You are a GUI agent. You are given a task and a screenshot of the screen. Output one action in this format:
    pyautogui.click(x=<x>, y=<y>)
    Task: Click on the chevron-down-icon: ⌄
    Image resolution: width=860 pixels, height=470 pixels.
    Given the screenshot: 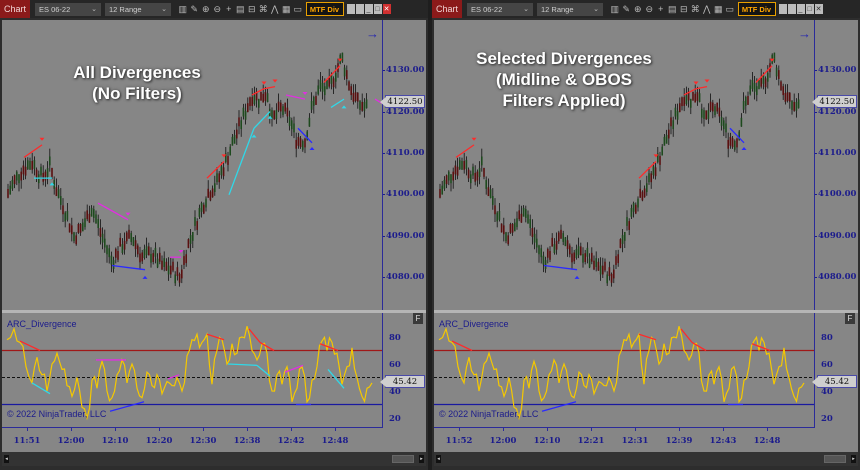 What is the action you would take?
    pyautogui.click(x=526, y=9)
    